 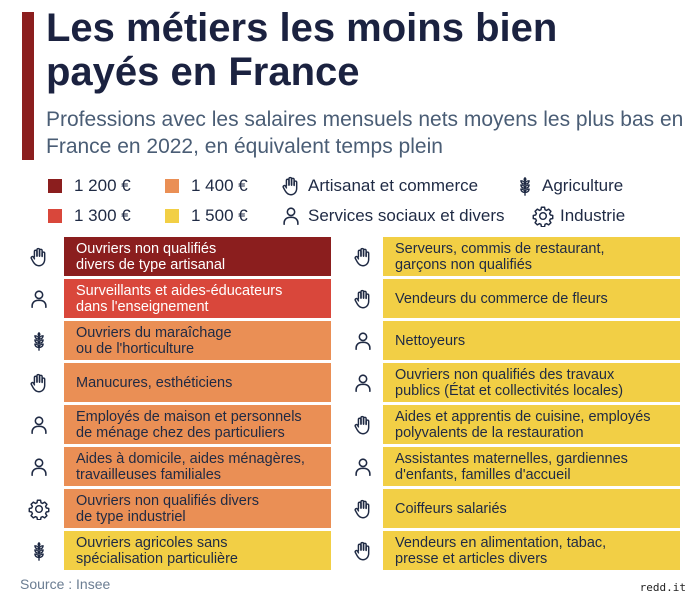 What do you see at coordinates (430, 340) in the screenshot?
I see `profession-label: Nettoyeurs` at bounding box center [430, 340].